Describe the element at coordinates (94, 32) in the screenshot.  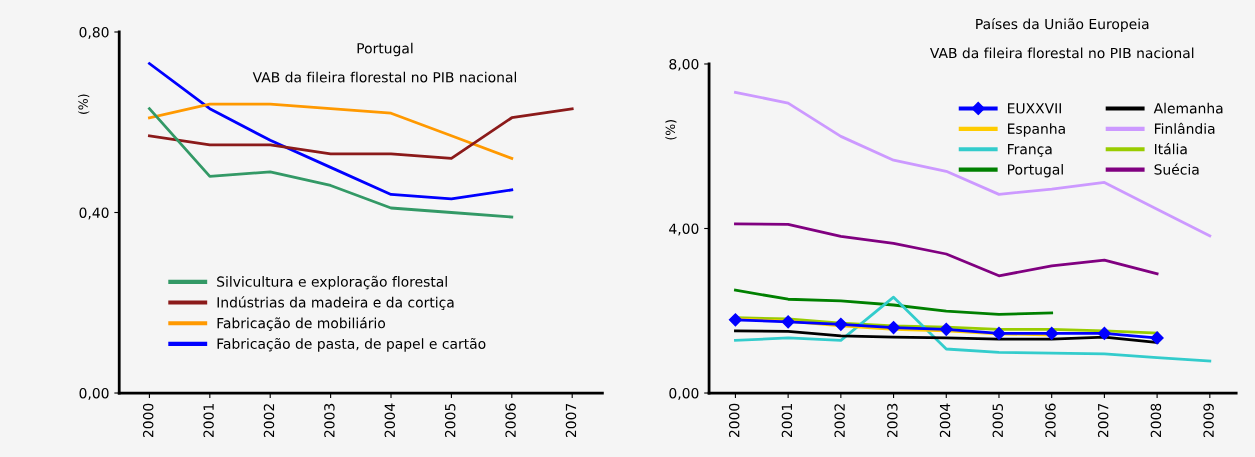
I see `y-tick-label: 0,80` at that location.